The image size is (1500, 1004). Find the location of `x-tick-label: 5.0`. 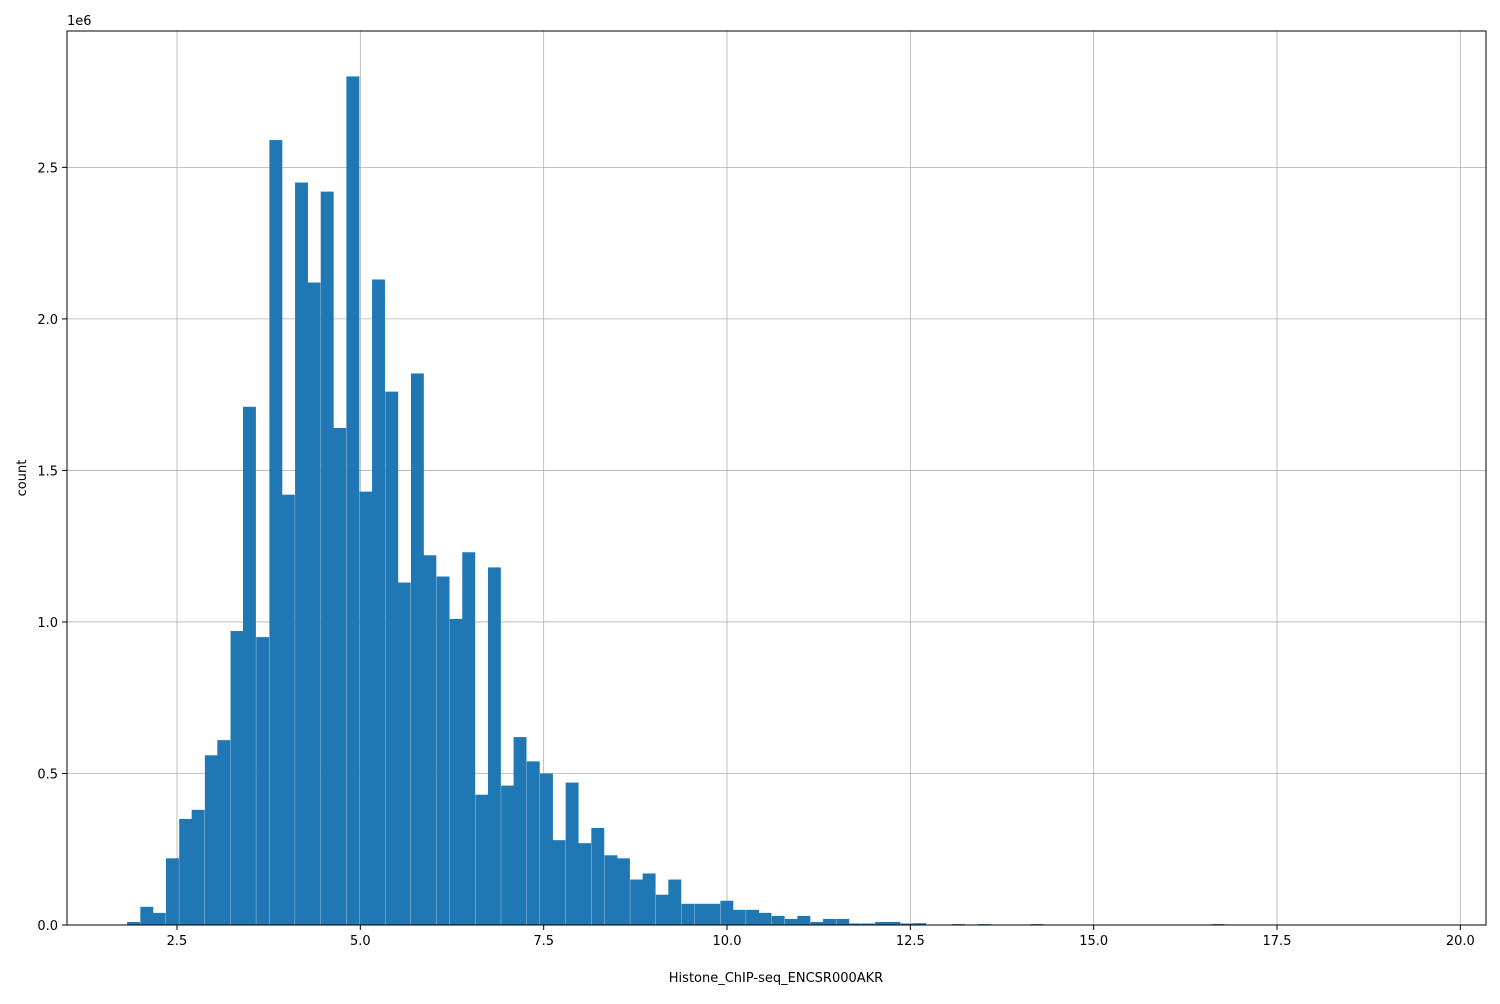

x-tick-label: 5.0 is located at coordinates (360, 941).